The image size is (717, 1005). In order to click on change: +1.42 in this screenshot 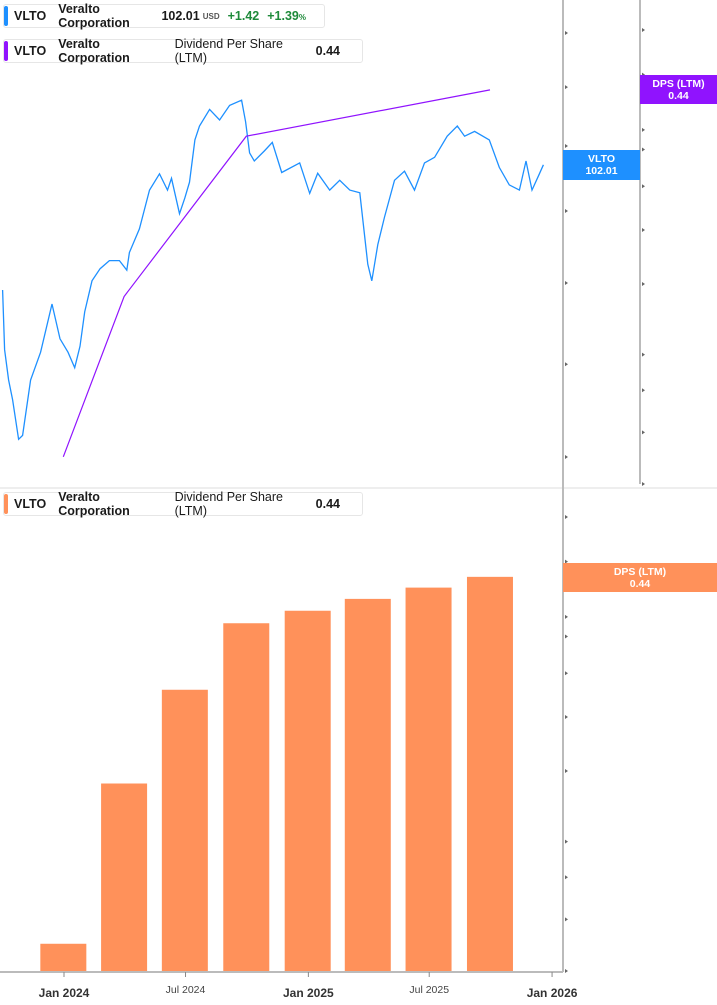, I will do `click(243, 16)`.